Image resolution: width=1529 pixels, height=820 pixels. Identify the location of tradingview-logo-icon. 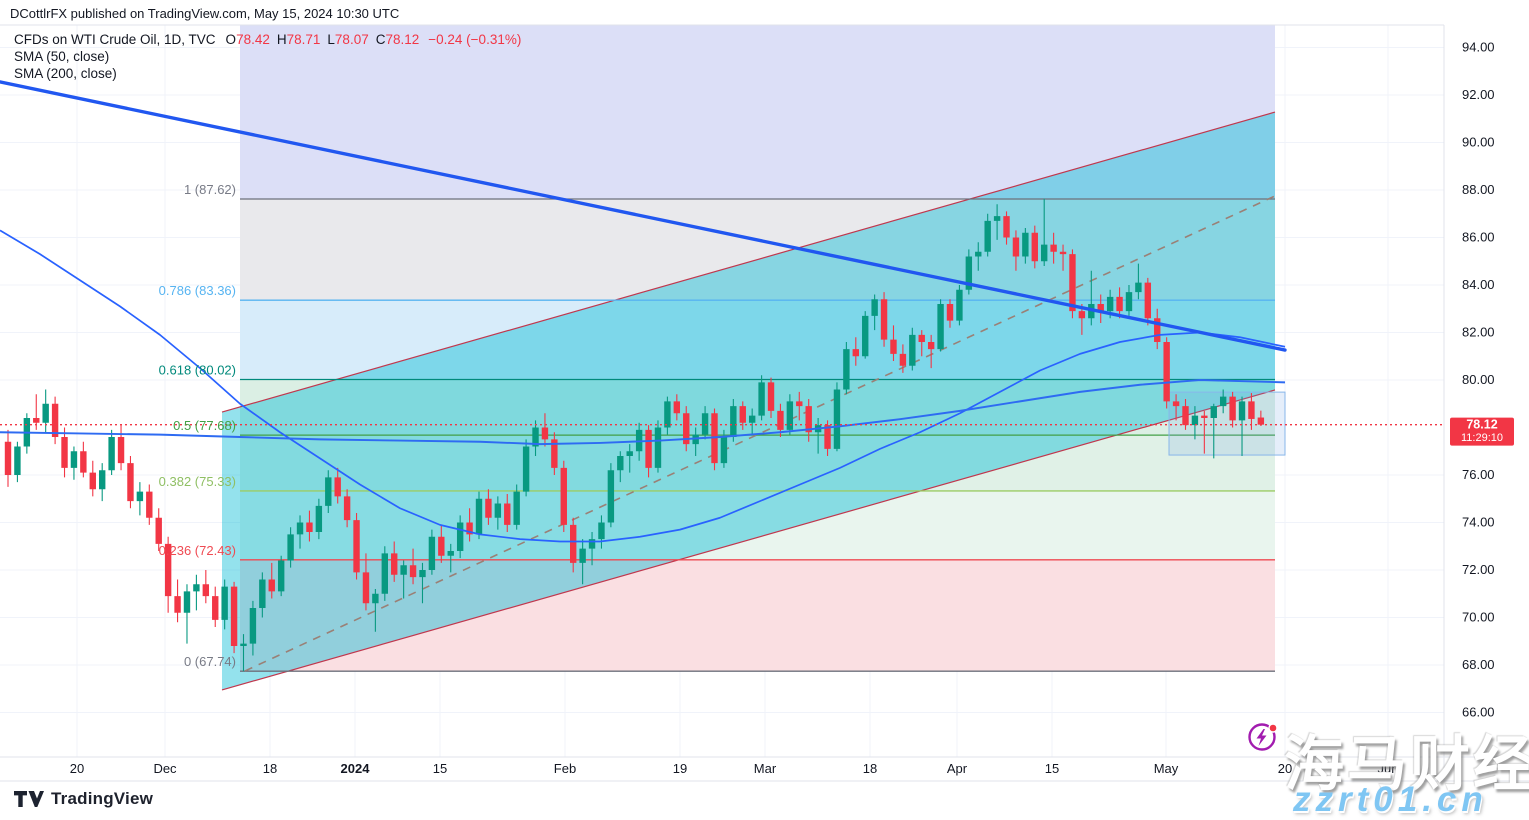
(29, 798).